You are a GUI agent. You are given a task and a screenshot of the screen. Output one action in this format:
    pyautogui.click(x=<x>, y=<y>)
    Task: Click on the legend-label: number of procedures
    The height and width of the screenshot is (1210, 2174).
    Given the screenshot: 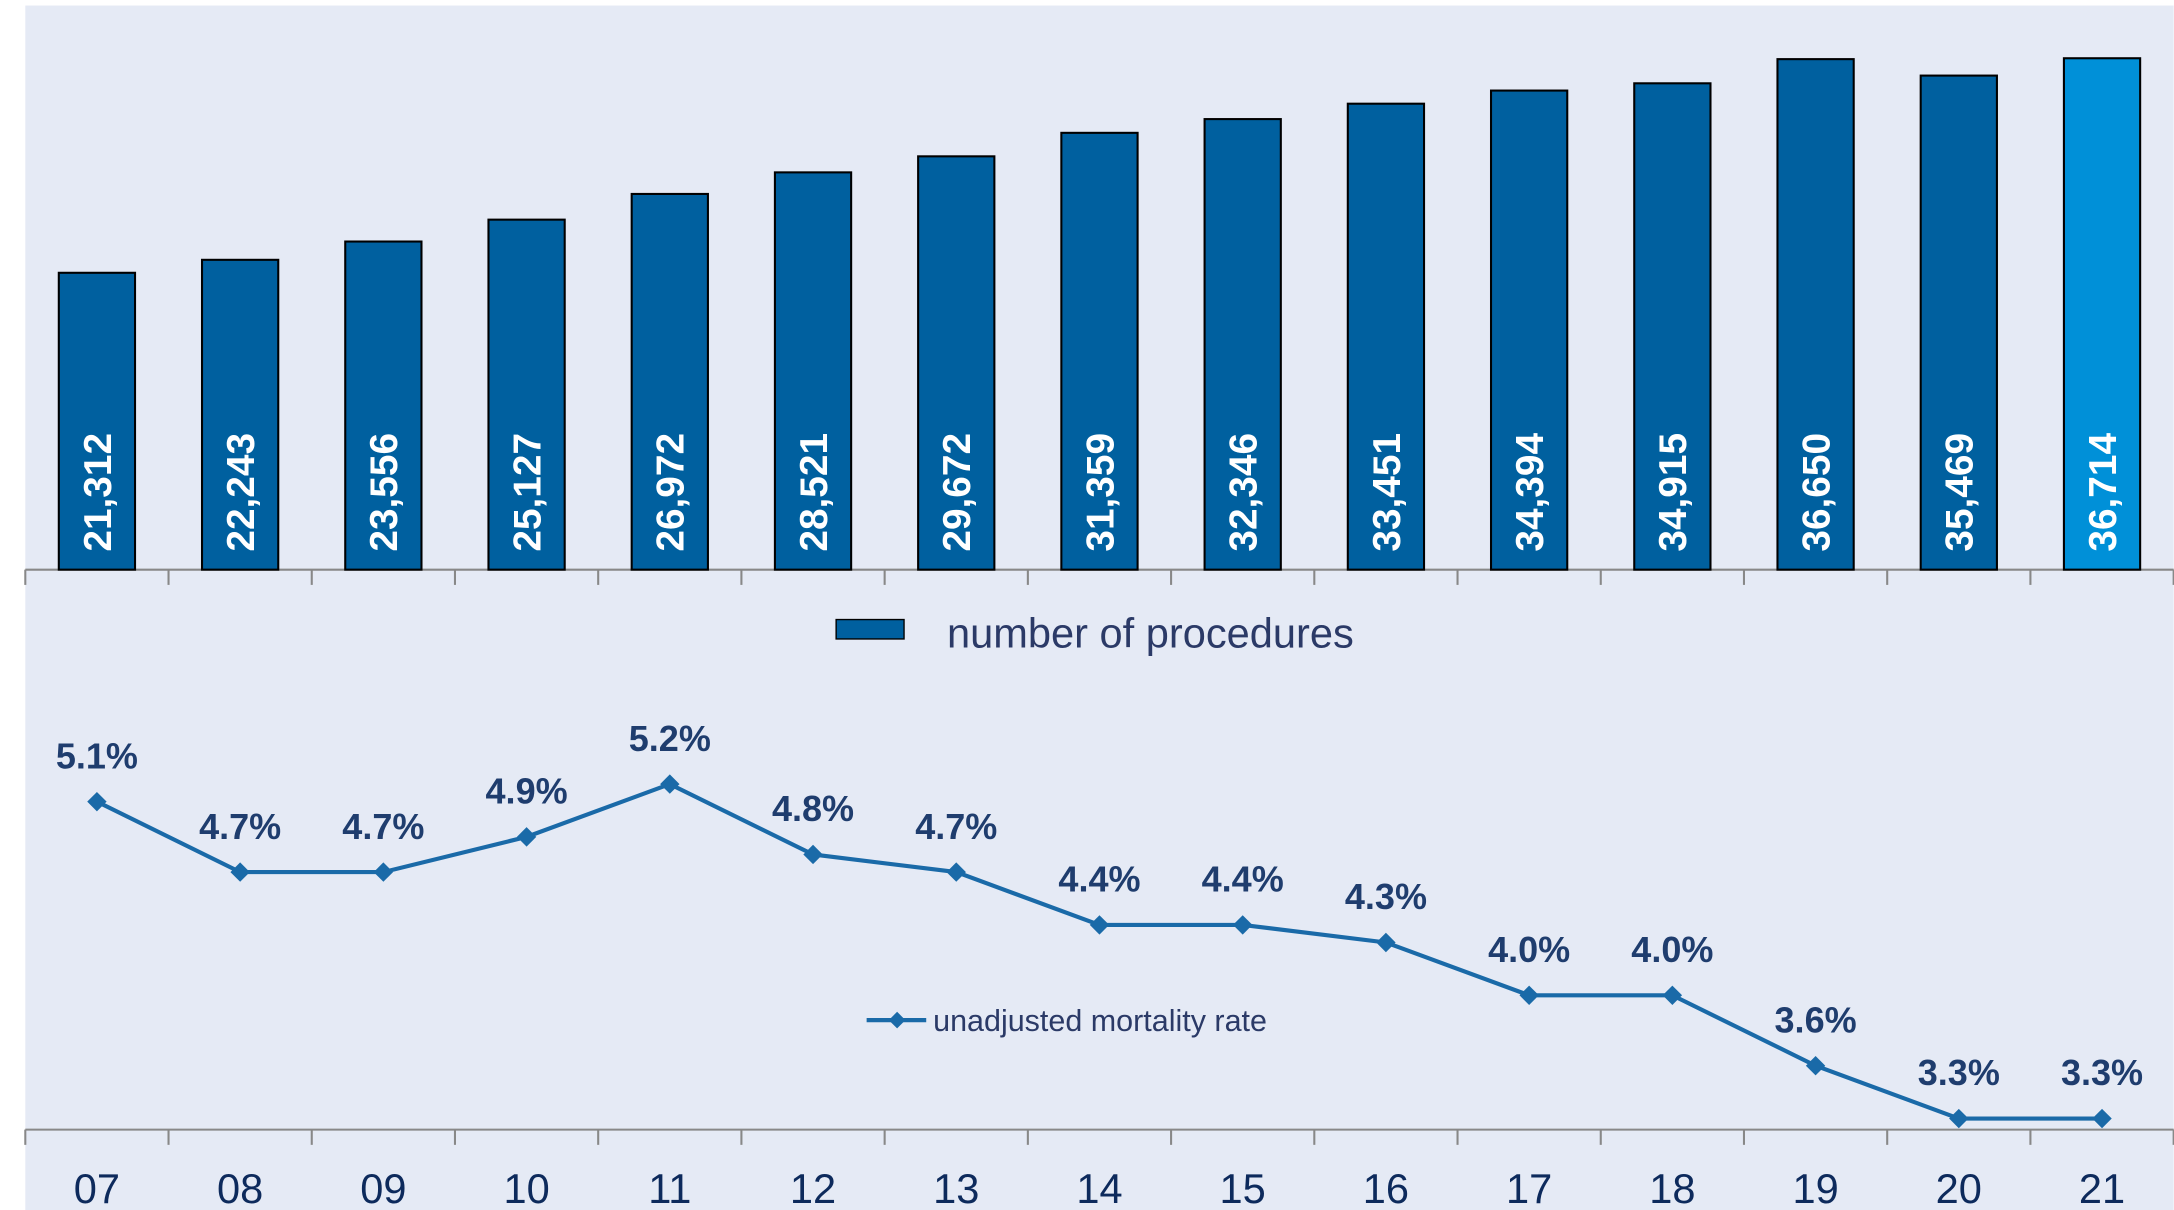 What is the action you would take?
    pyautogui.click(x=1150, y=632)
    